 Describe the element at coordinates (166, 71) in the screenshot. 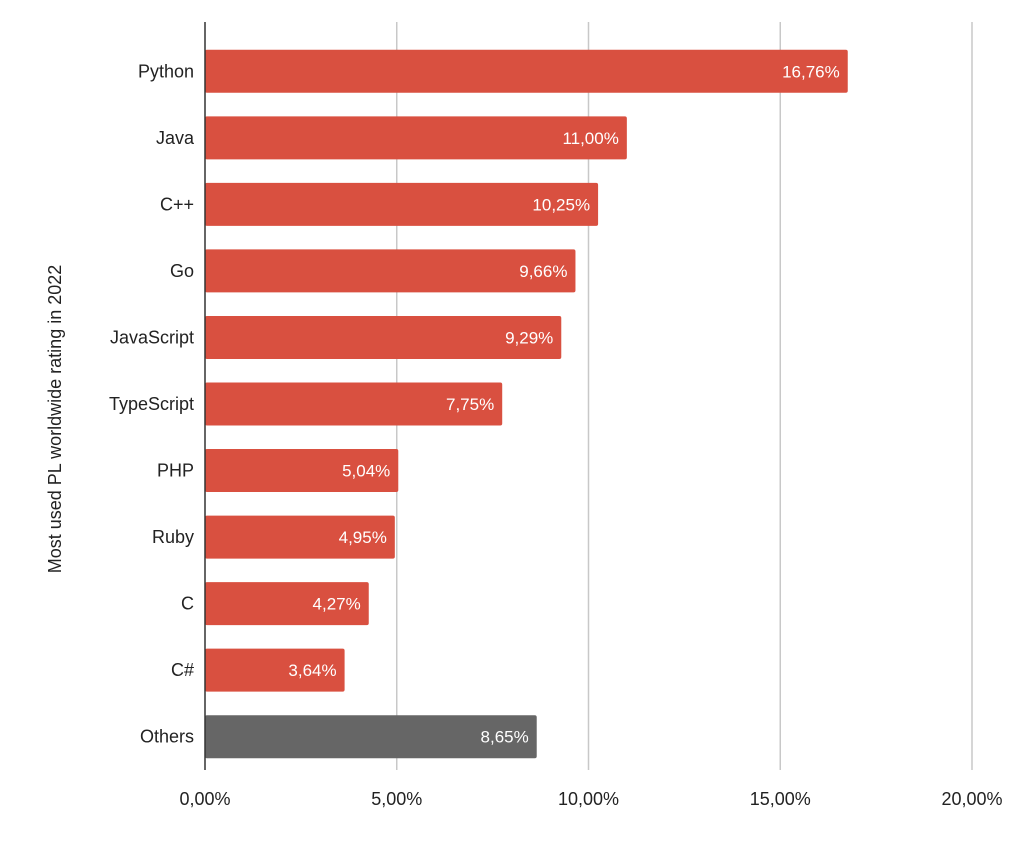

I see `y-tick-label: Python` at that location.